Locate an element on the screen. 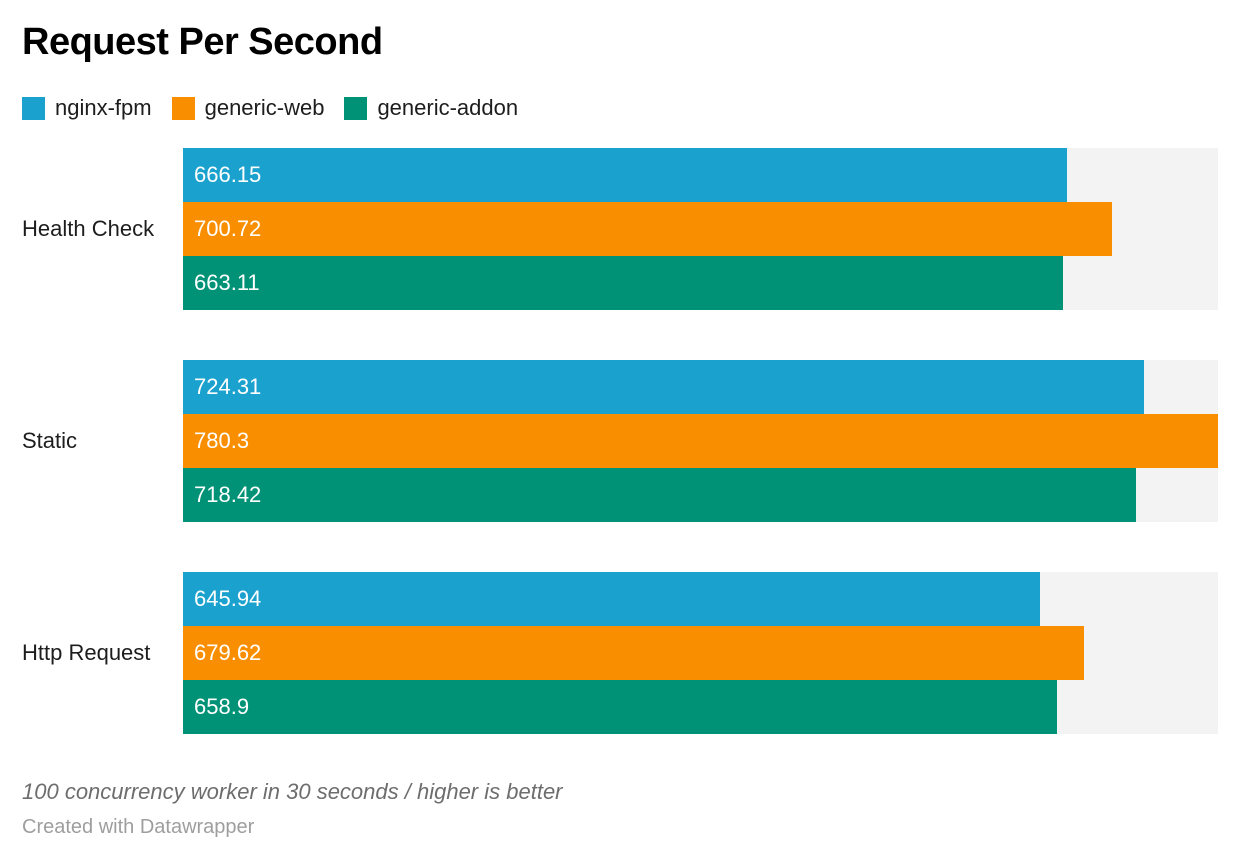 Image resolution: width=1240 pixels, height=860 pixels. bar-static-generic-web: 780.3 is located at coordinates (700, 441).